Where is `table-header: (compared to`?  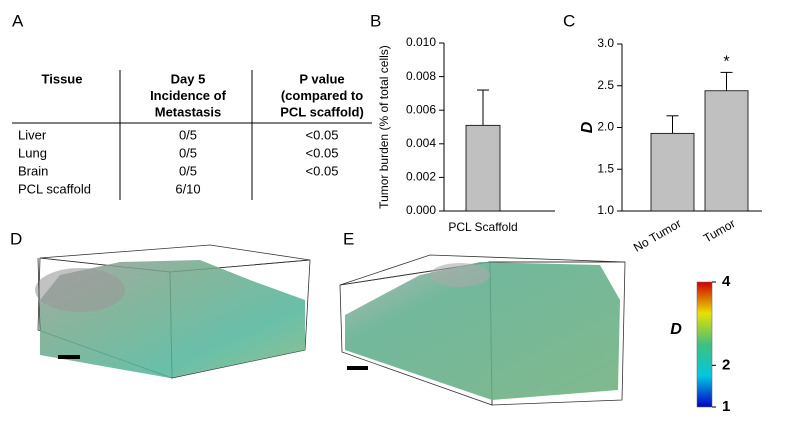
table-header: (compared to is located at coordinates (322, 95).